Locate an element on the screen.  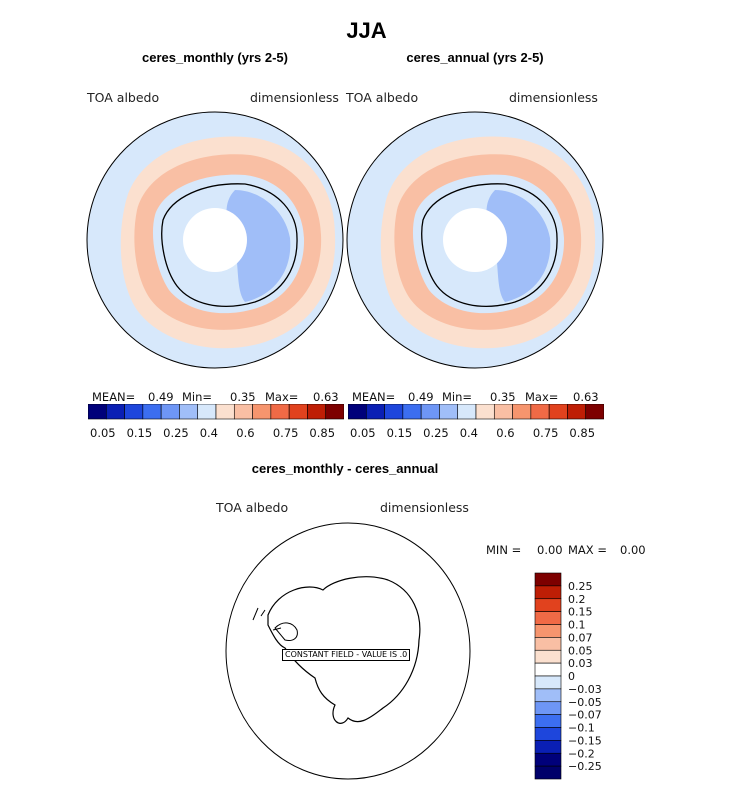
panel-2-colorbar-tick-label: 0.75 is located at coordinates (546, 433).